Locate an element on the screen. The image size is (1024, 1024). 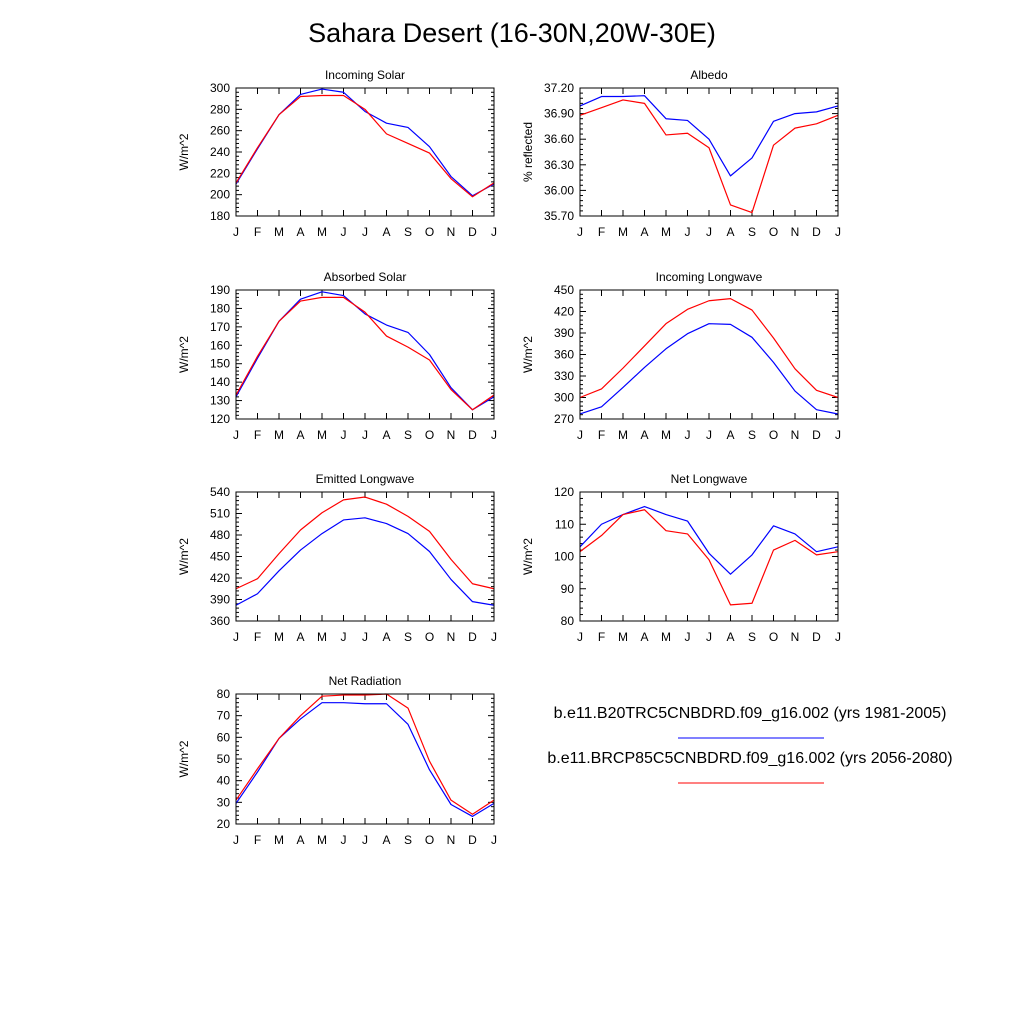
y-tick-label: 150 is located at coordinates (220, 364).